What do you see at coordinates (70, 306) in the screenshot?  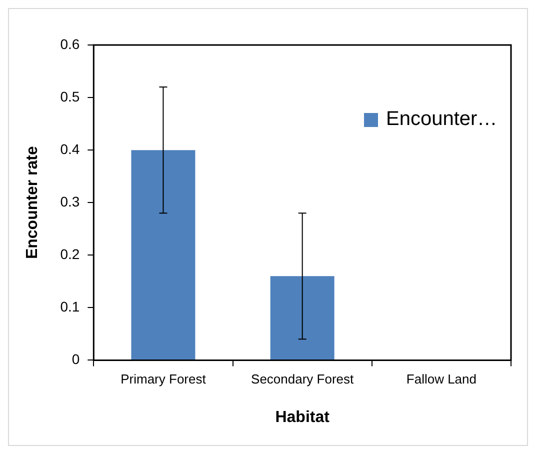 I see `y-tick-label: 0.1` at bounding box center [70, 306].